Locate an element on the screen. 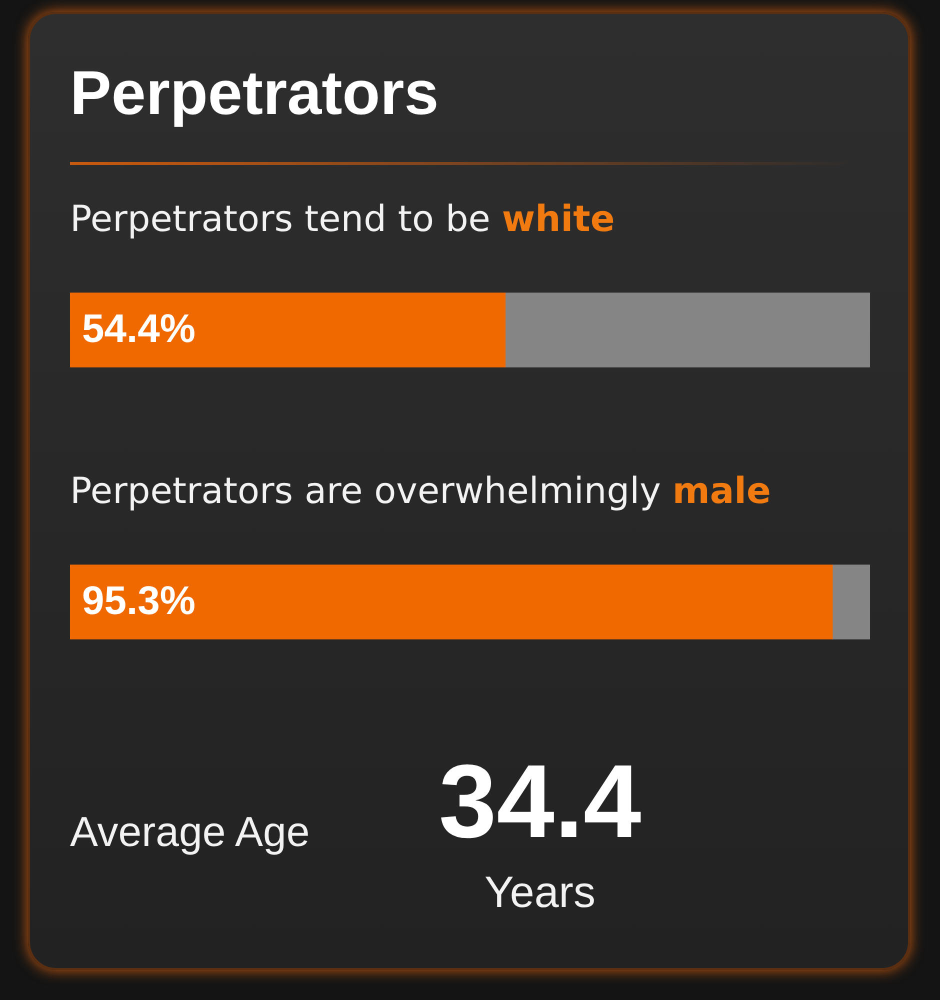  data-label: 95.3% is located at coordinates (139, 601).